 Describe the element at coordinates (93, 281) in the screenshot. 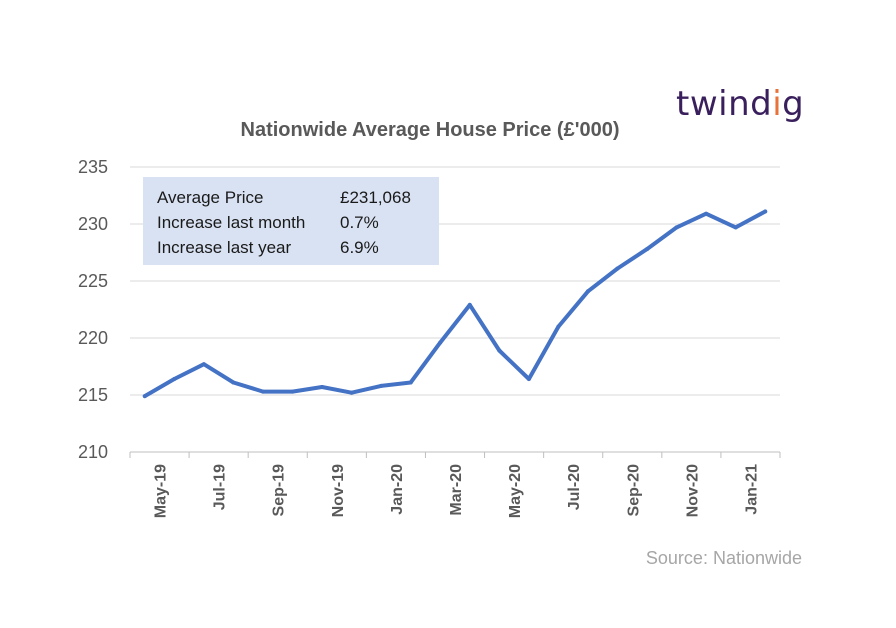

I see `y-tick-label: 225` at that location.